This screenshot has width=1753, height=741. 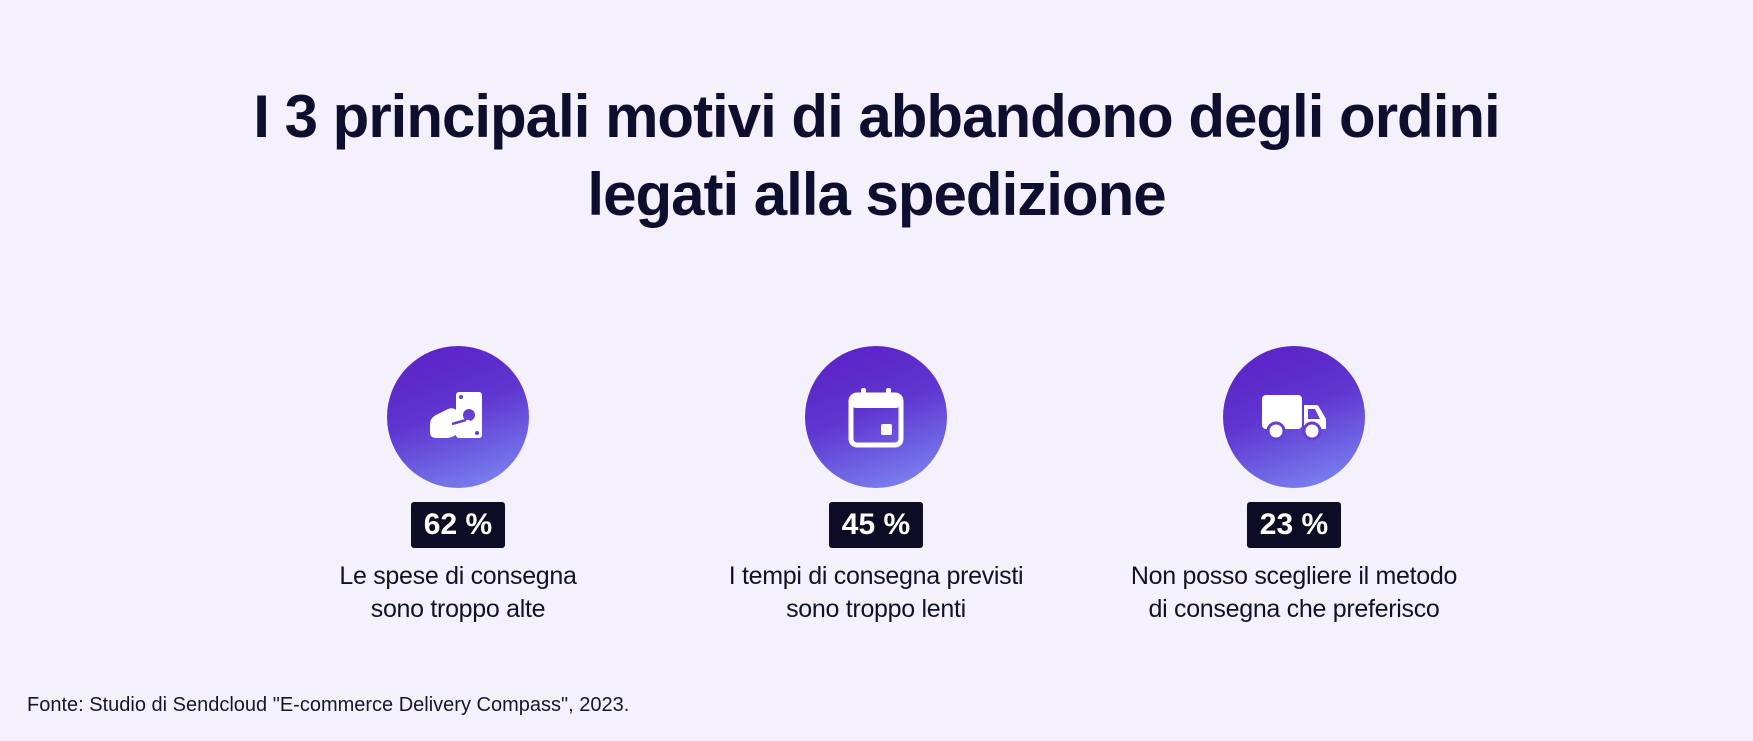 What do you see at coordinates (1294, 417) in the screenshot?
I see `delivery-truck-icon` at bounding box center [1294, 417].